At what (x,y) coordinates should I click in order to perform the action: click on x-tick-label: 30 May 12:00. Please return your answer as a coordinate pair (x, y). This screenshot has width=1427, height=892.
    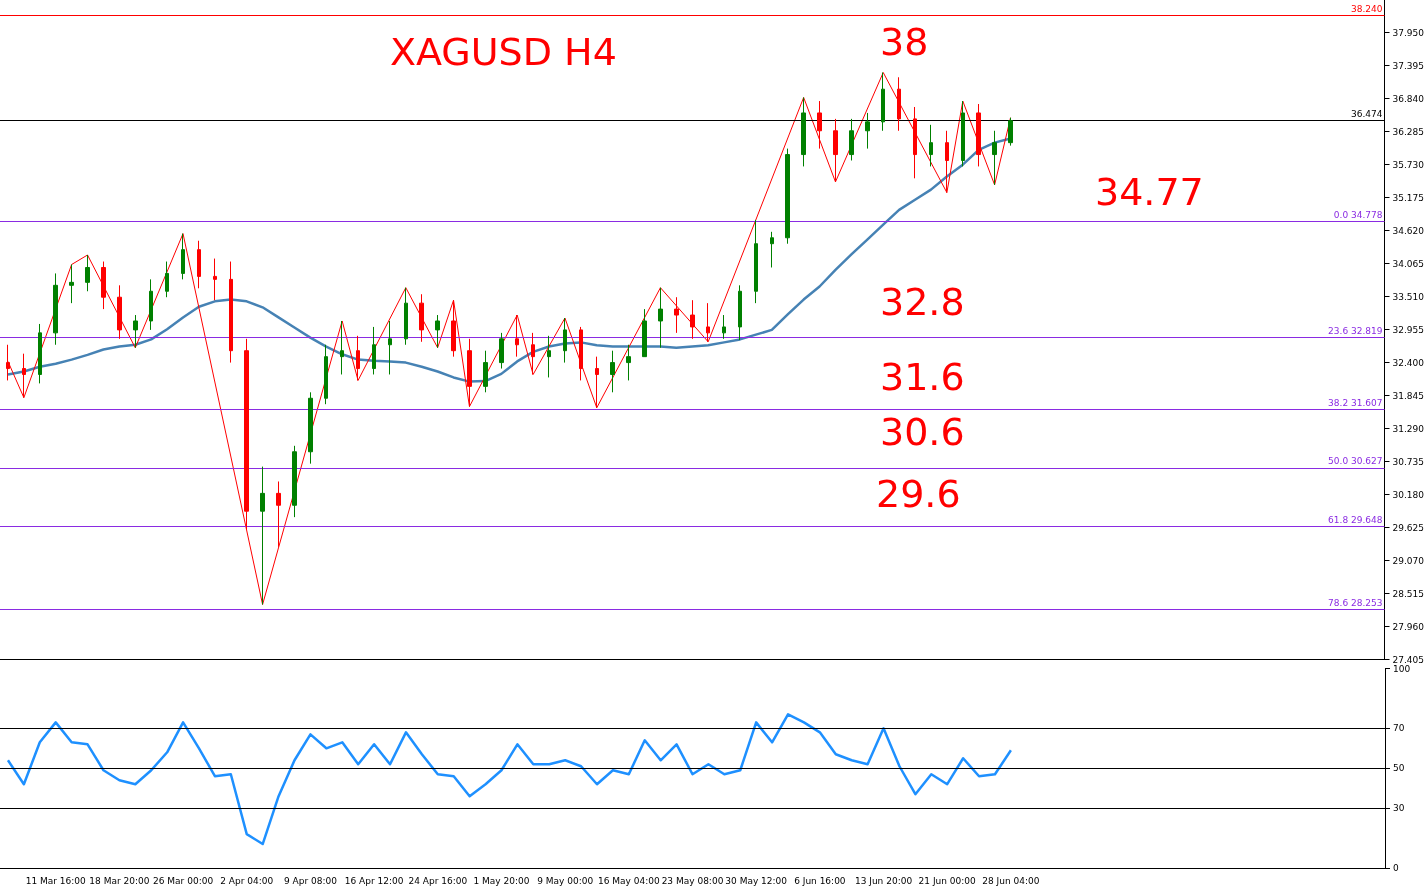
    Looking at the image, I should click on (756, 880).